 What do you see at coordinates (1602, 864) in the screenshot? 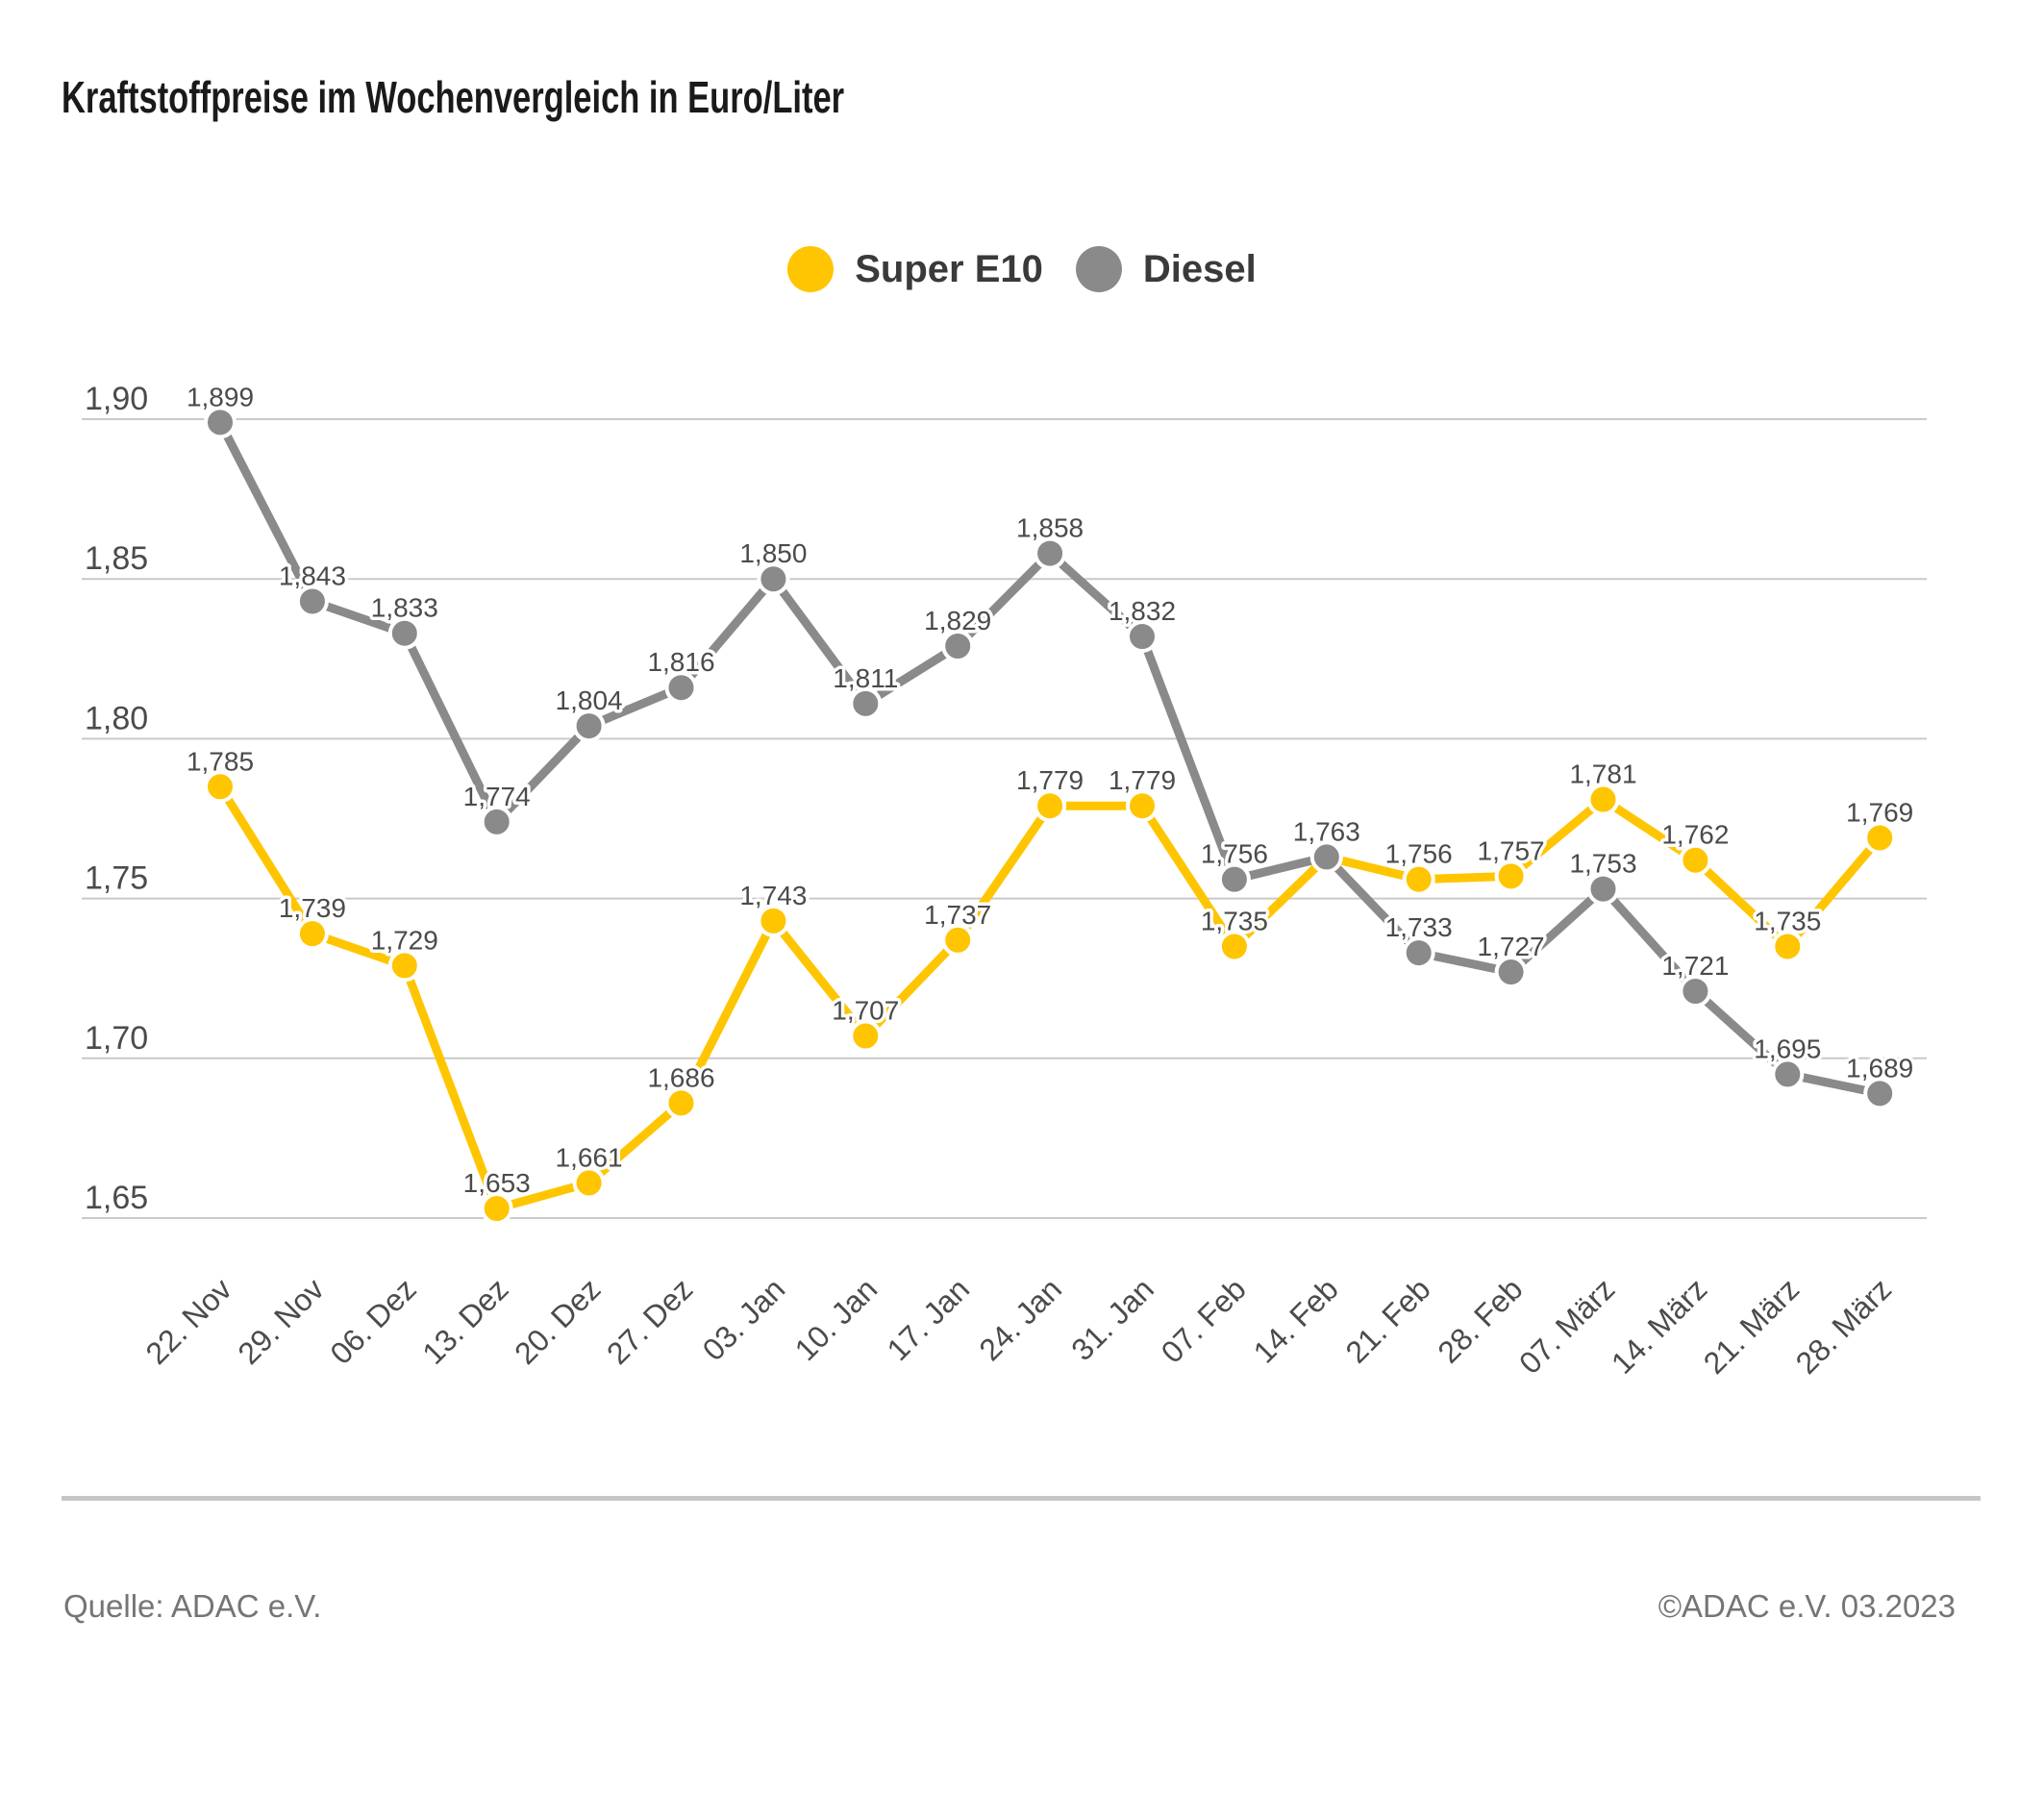
I see `data-label-diesel: 1,753` at bounding box center [1602, 864].